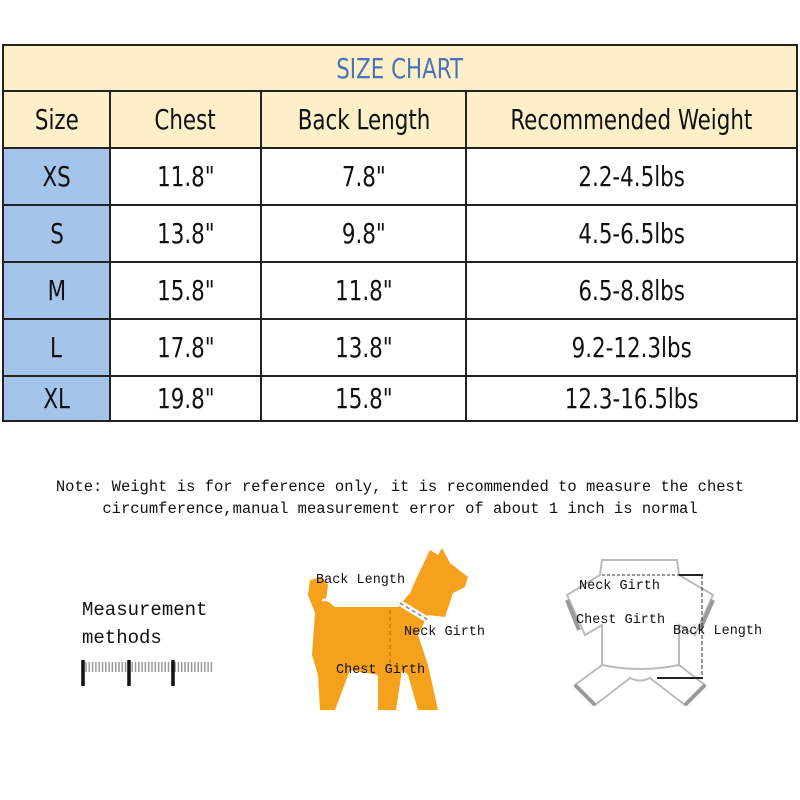  I want to click on cell-weight: 2.2-4.5lbs, so click(631, 176).